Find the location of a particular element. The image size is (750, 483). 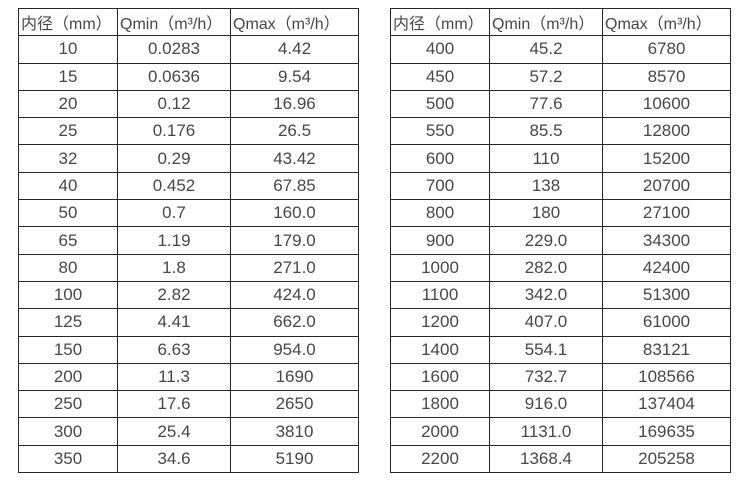

cell: 125 is located at coordinates (68, 322).